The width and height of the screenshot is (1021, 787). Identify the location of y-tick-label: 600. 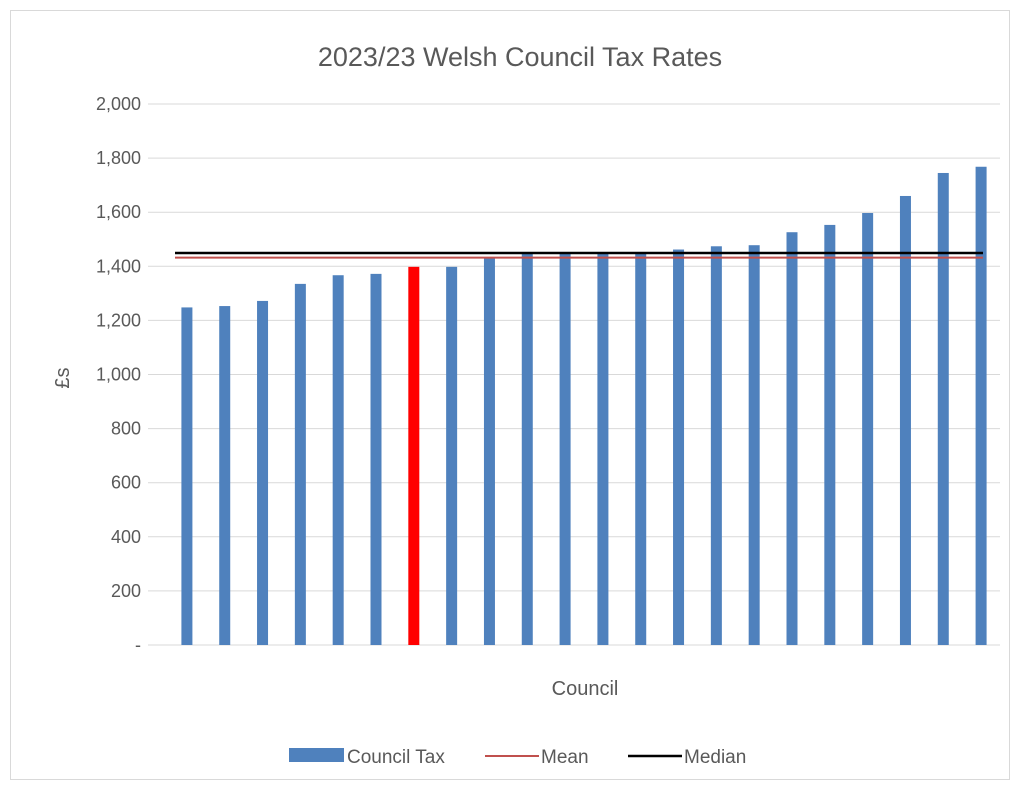
(126, 483).